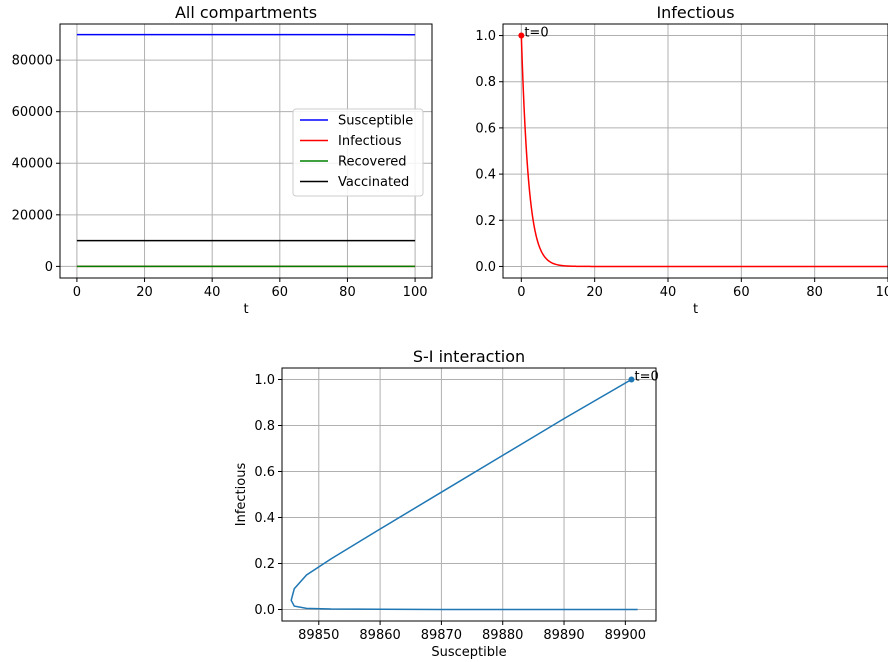 The height and width of the screenshot is (662, 888). What do you see at coordinates (373, 182) in the screenshot?
I see `legend-entry-vaccinated: Vaccinated` at bounding box center [373, 182].